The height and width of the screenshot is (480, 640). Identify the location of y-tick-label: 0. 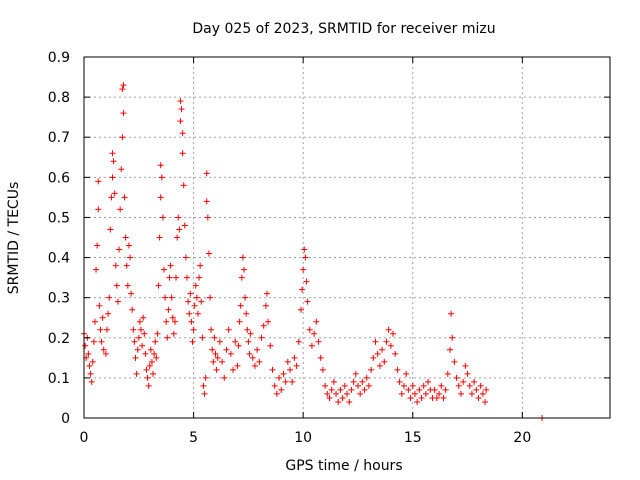
(65, 419).